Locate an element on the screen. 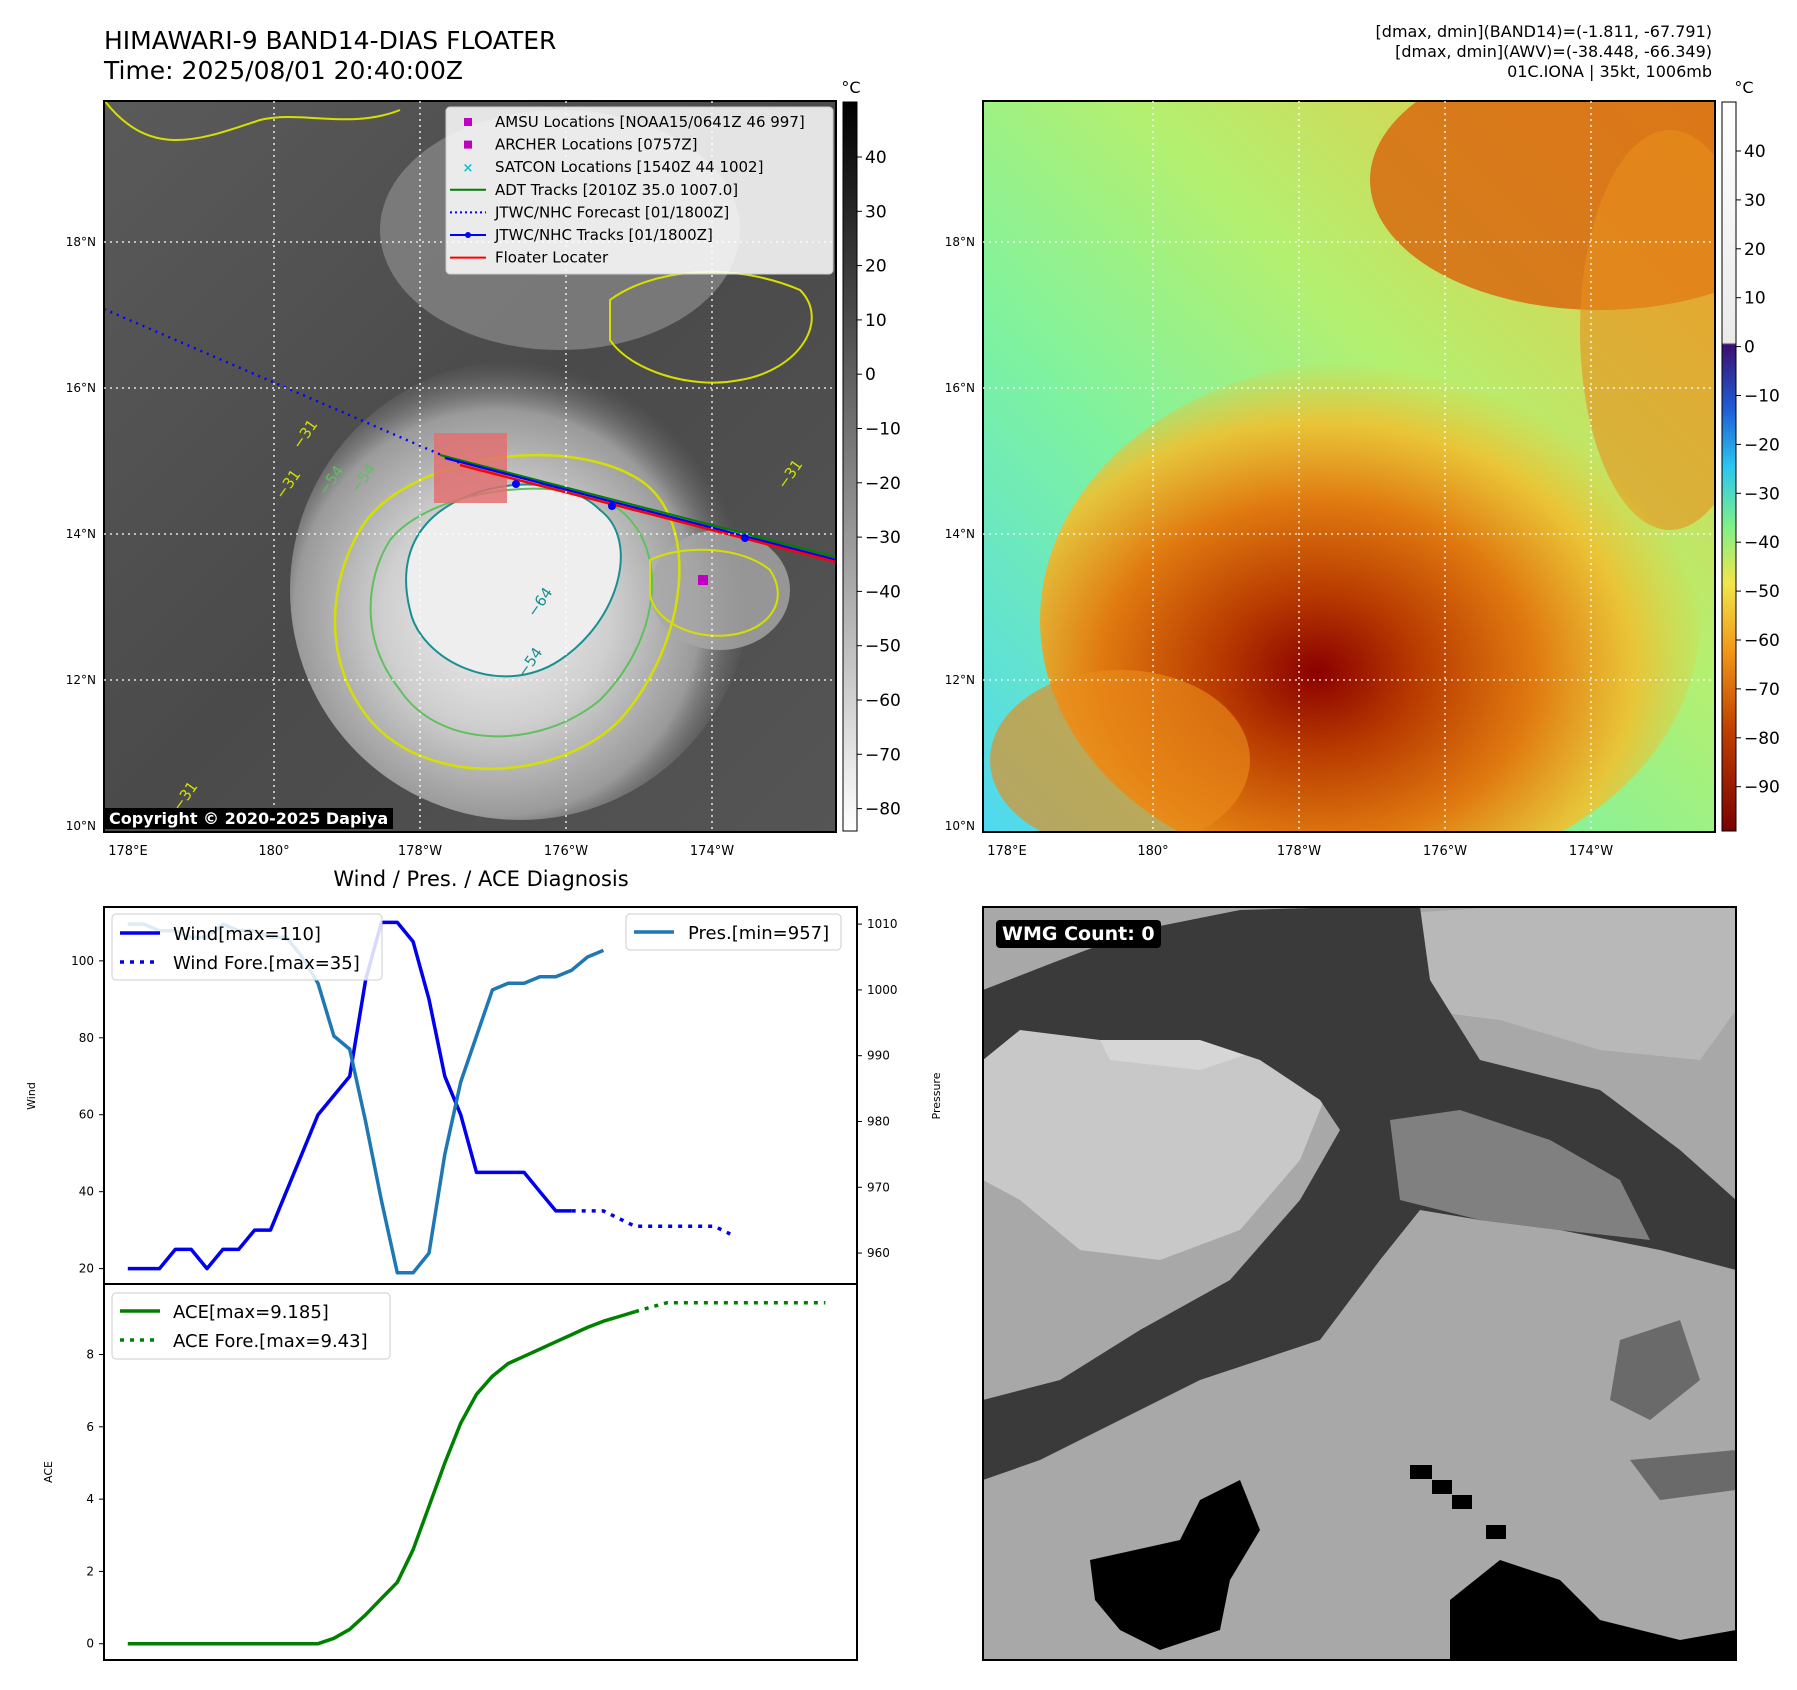 The width and height of the screenshot is (1797, 1690). adt-track is located at coordinates (637, 506).